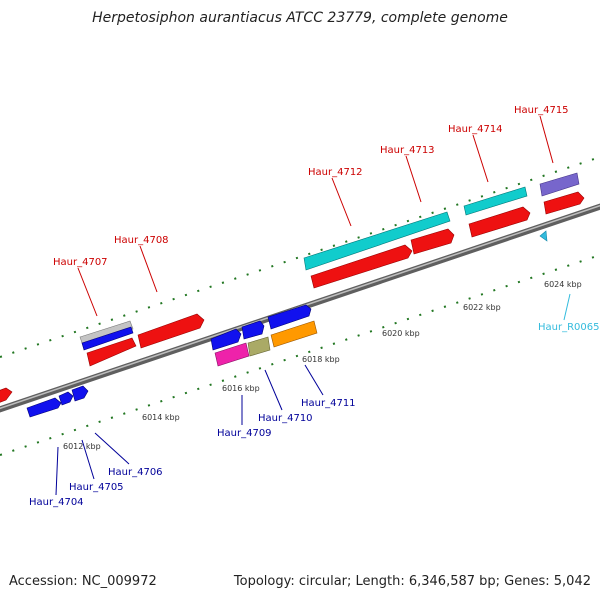 The image size is (600, 600). Describe the element at coordinates (569, 327) in the screenshot. I see `gene-label-rna: Haur_R0065` at that location.